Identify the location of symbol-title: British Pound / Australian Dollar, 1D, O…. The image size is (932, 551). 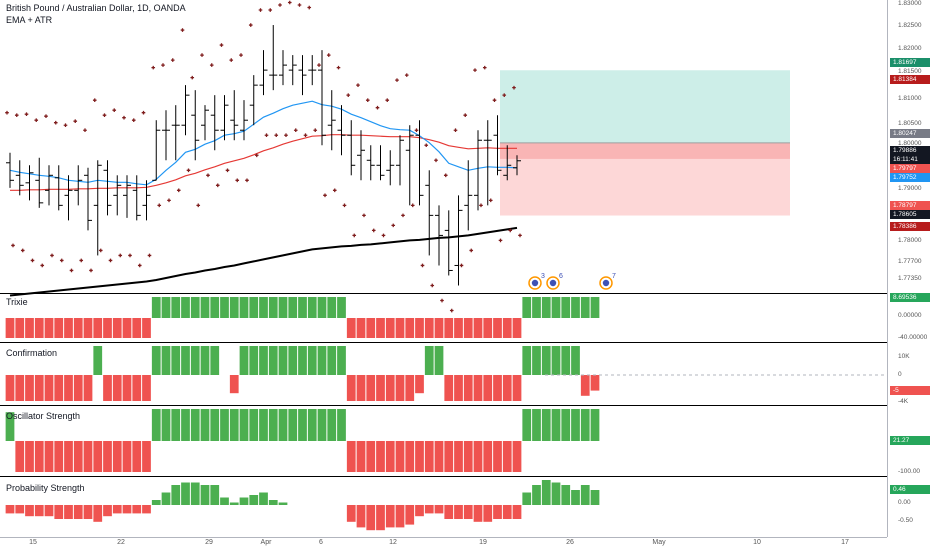
(96, 8).